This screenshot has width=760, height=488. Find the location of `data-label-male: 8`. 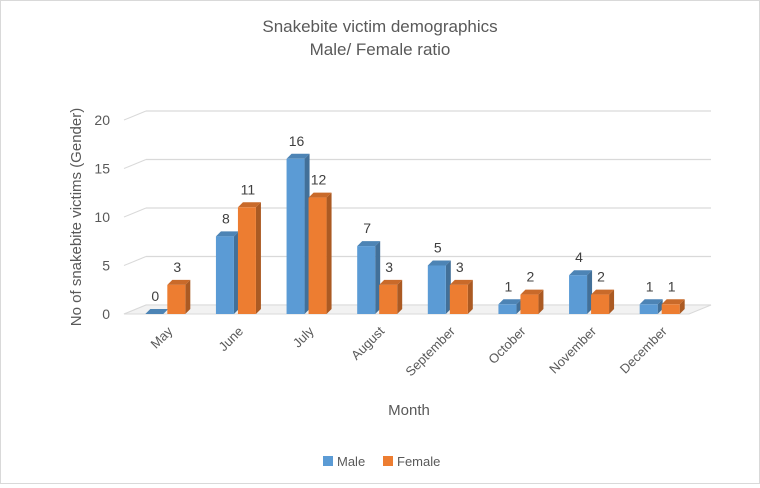

data-label-male: 8 is located at coordinates (226, 218).